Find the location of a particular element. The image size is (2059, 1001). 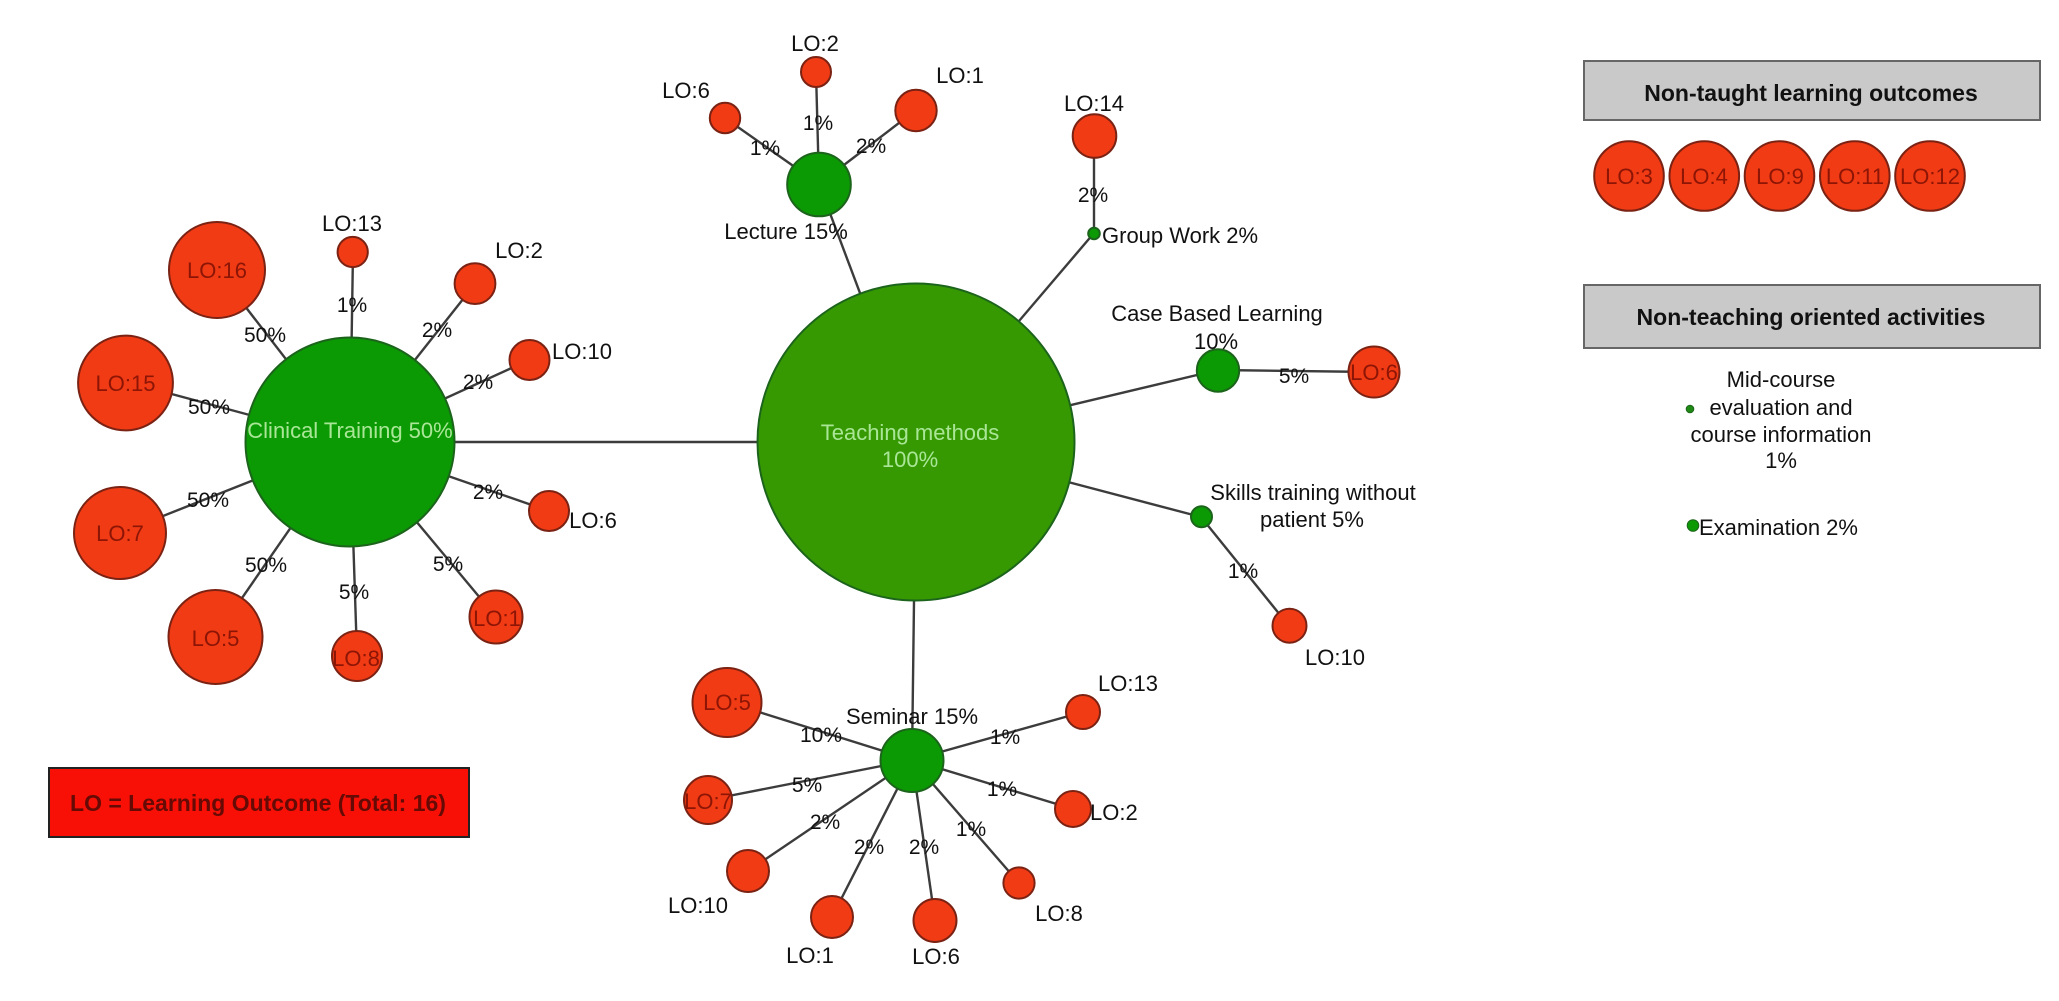

svg-text: LO:14 is located at coordinates (1094, 103).